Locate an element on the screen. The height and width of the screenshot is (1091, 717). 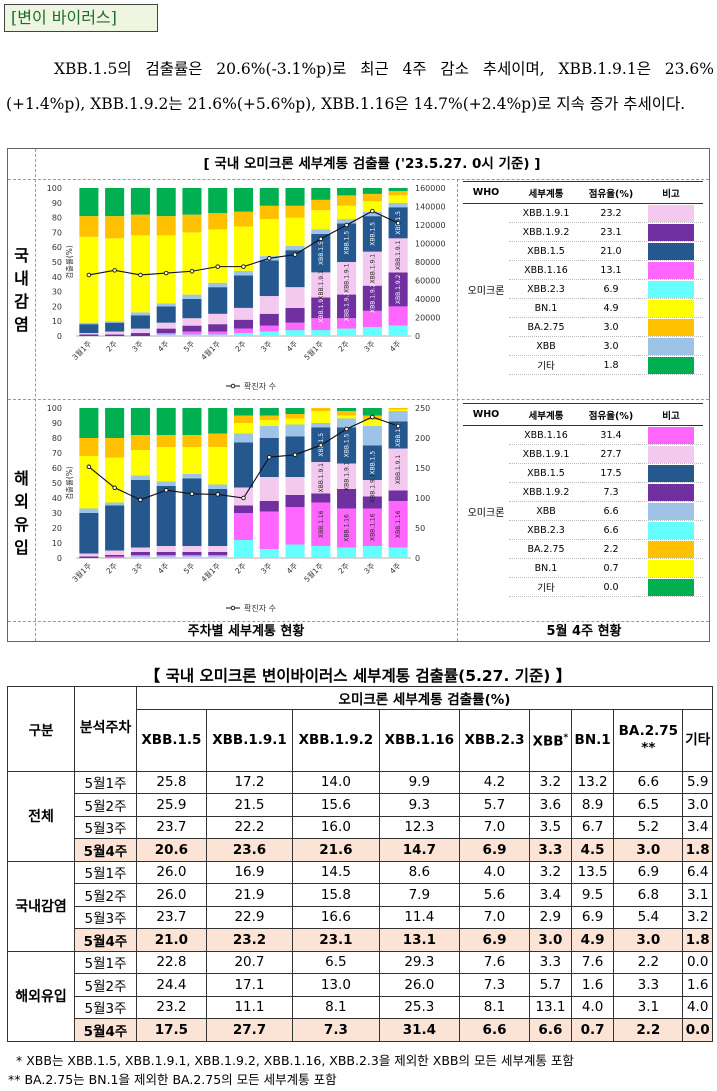
value-cell: 3.0 is located at coordinates (648, 850).